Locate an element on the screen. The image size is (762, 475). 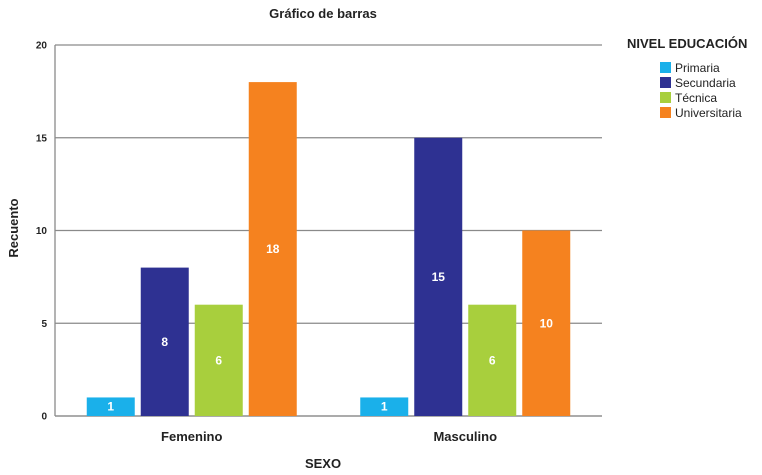
data-label: 15 is located at coordinates (439, 277).